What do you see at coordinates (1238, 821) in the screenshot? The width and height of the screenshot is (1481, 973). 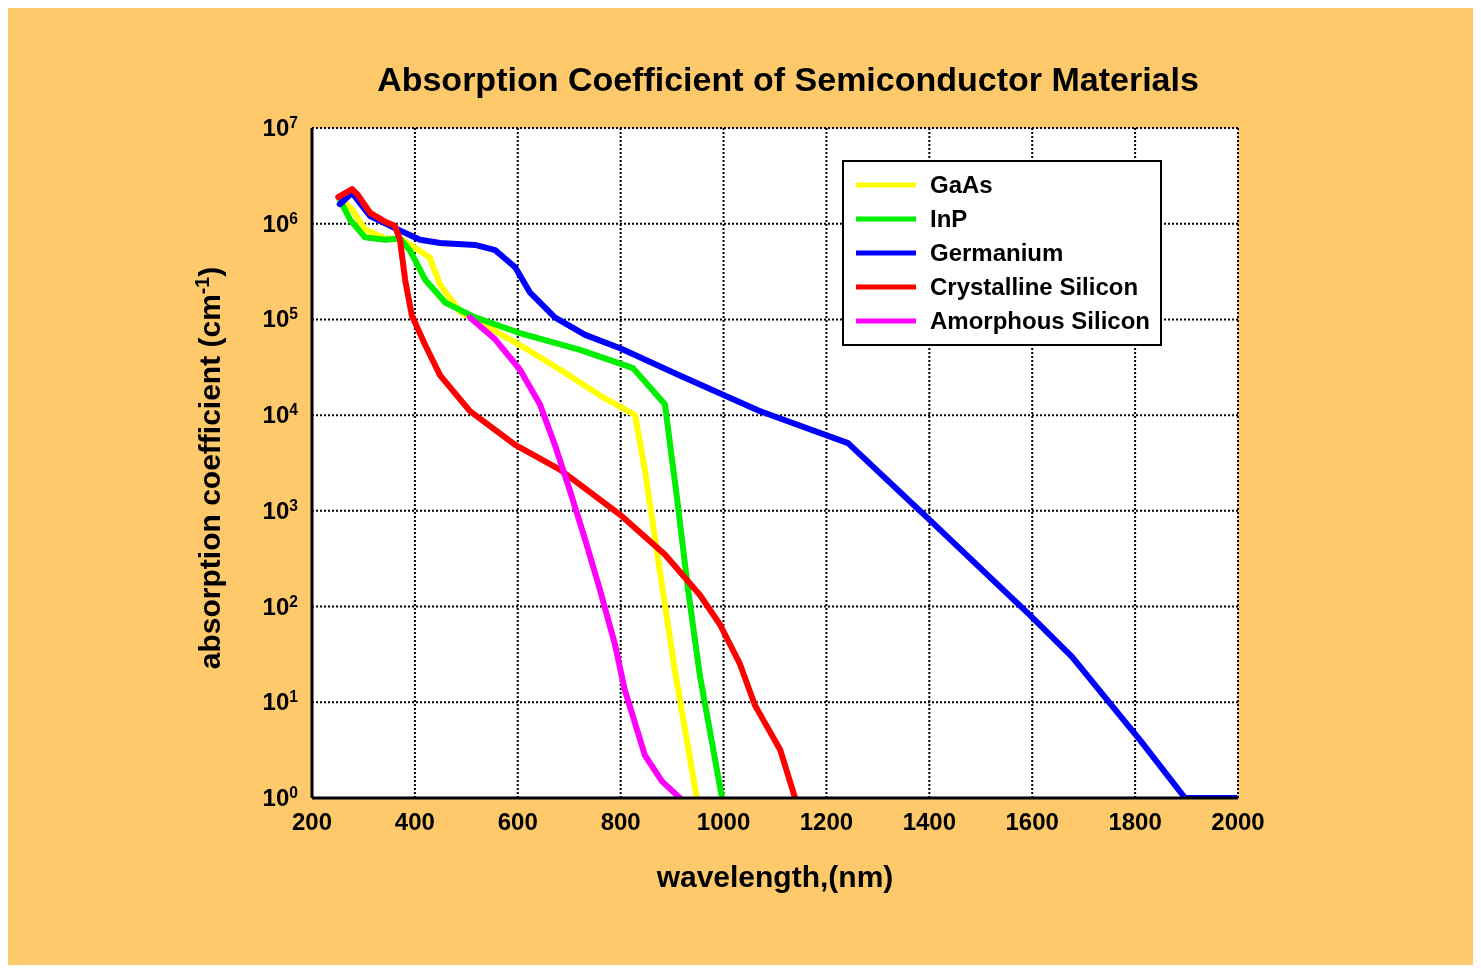 I see `x-tick-label: 2000` at bounding box center [1238, 821].